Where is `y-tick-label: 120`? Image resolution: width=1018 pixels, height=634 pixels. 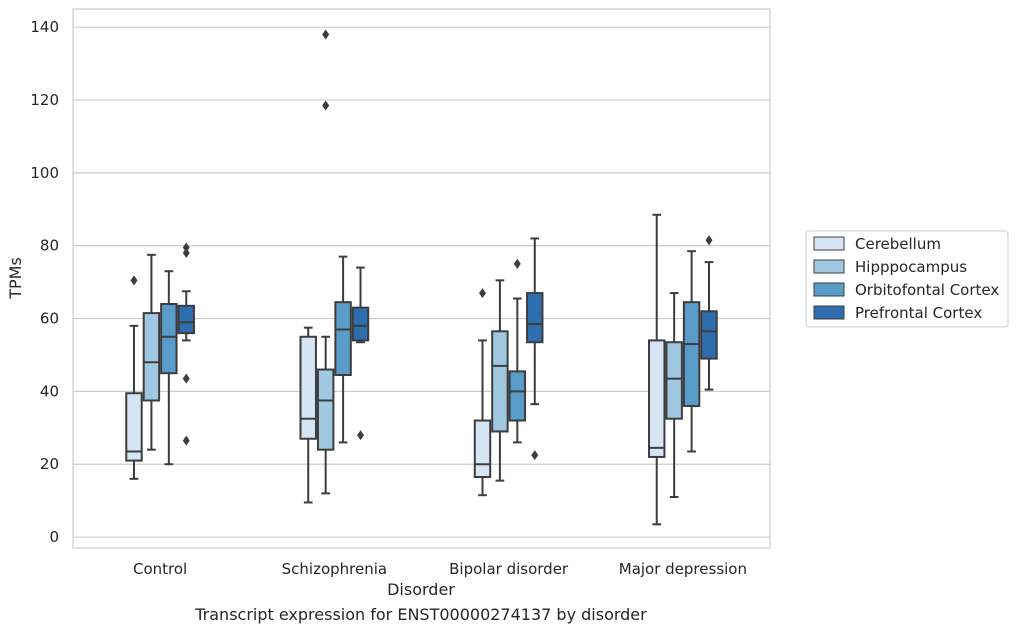 y-tick-label: 120 is located at coordinates (44, 100).